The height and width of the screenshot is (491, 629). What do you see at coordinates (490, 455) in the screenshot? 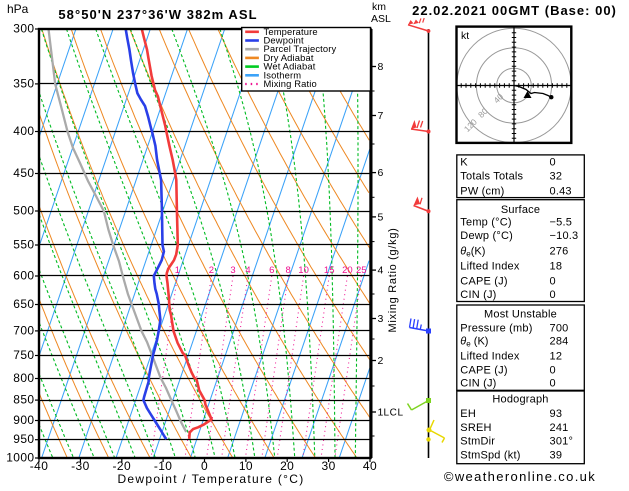
I see `svg-text: StmSpd (kt)` at bounding box center [490, 455].